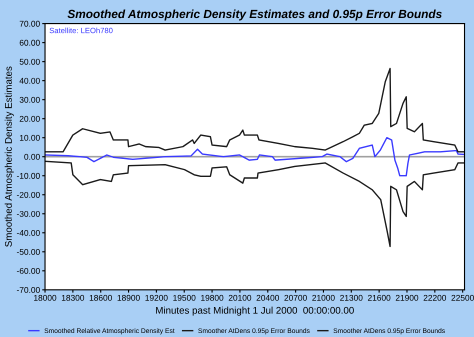  I want to click on x-tick-label: 22500, so click(463, 297).